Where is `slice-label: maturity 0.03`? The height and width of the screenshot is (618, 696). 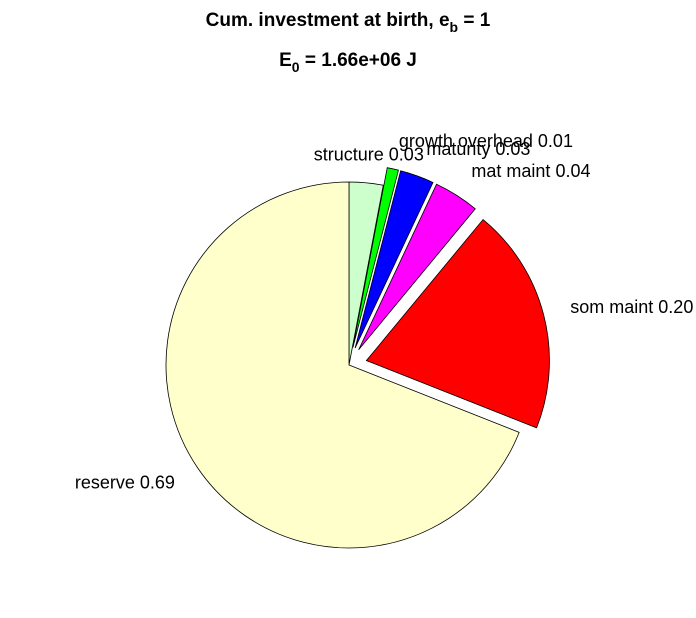 slice-label: maturity 0.03 is located at coordinates (478, 149).